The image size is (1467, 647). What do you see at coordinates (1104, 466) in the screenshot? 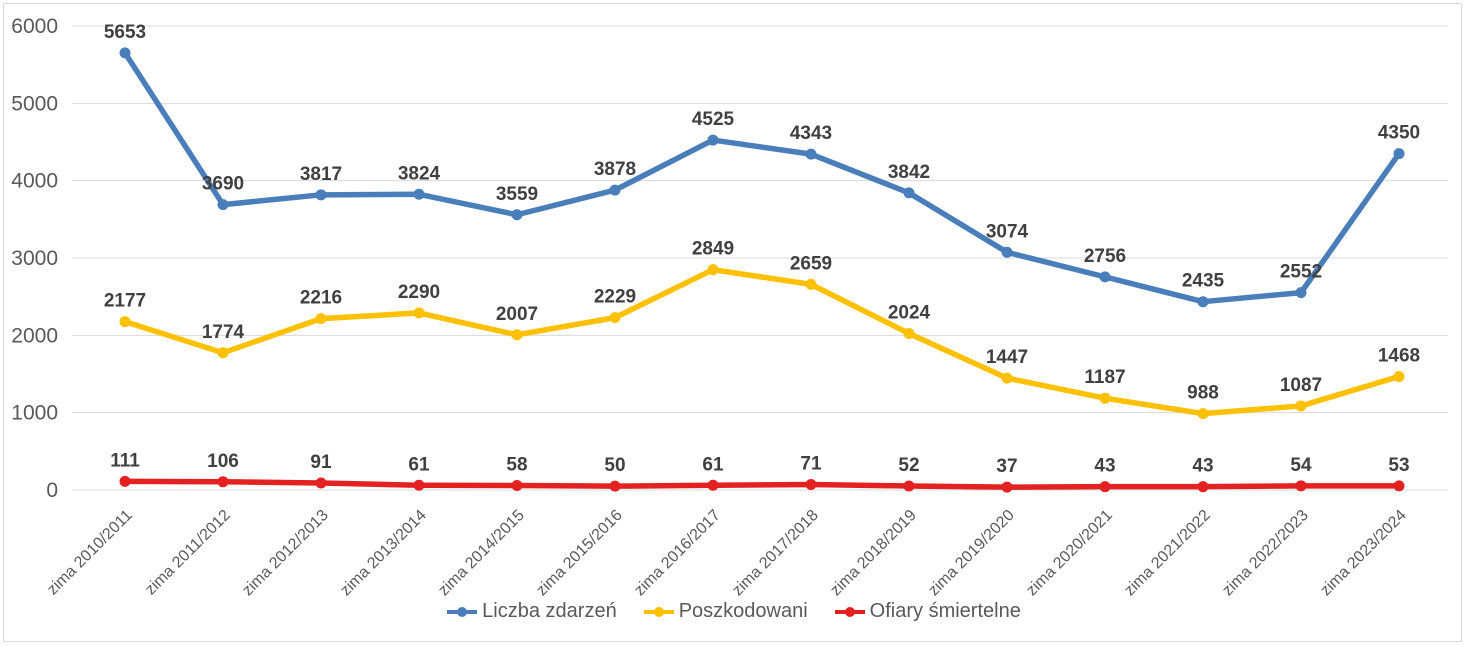
I see `data-label: 43` at bounding box center [1104, 466].